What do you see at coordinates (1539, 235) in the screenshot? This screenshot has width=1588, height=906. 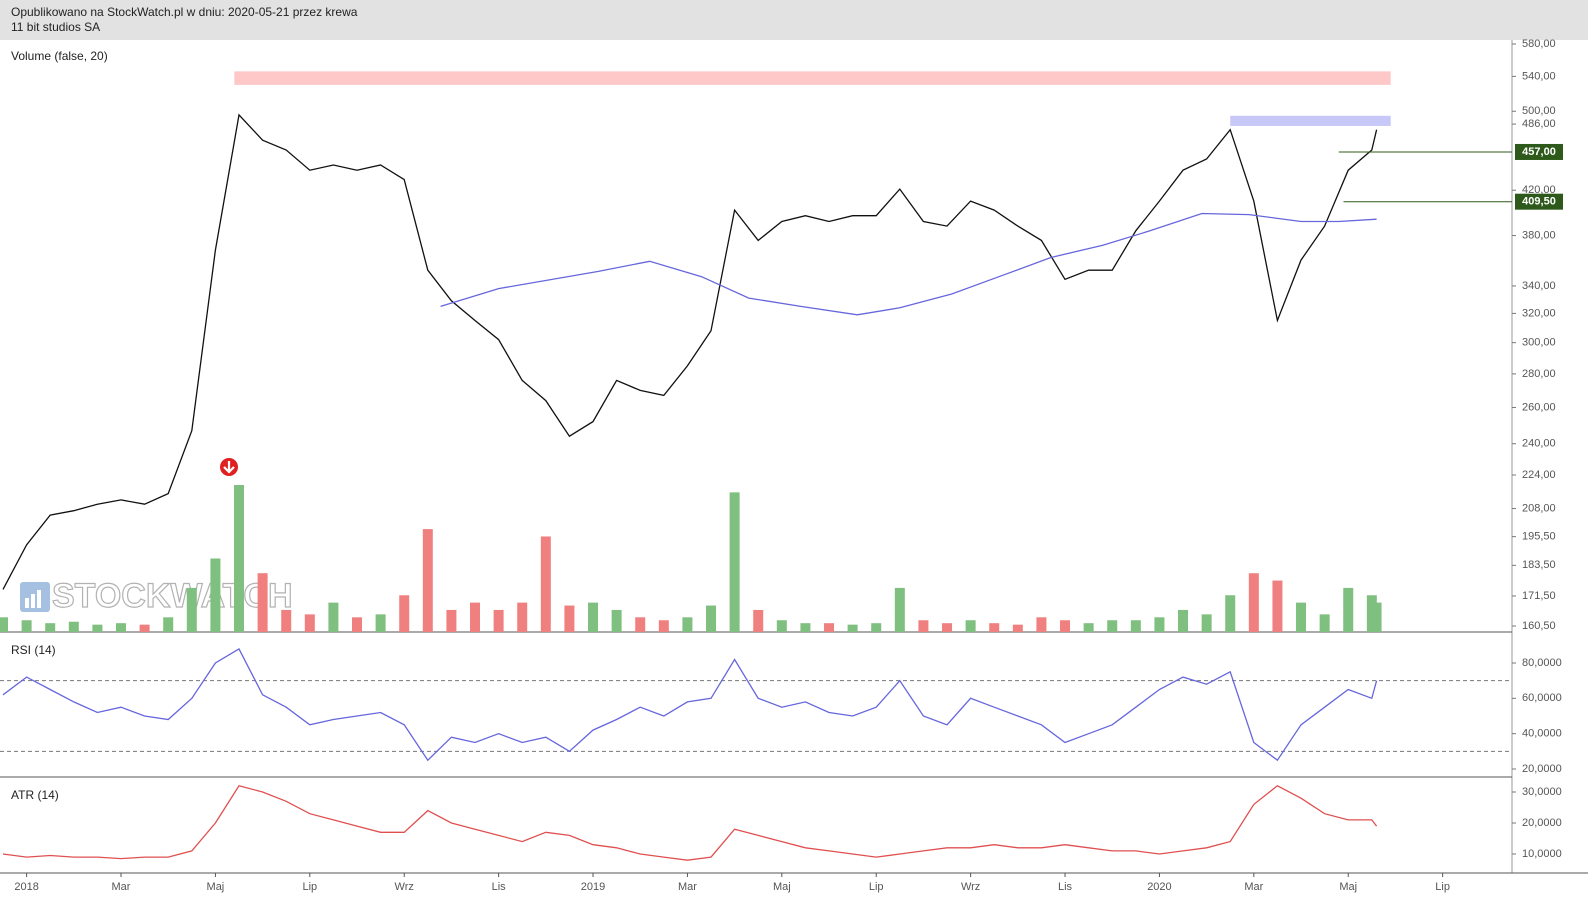 I see `y-tick-label: 380,00` at bounding box center [1539, 235].